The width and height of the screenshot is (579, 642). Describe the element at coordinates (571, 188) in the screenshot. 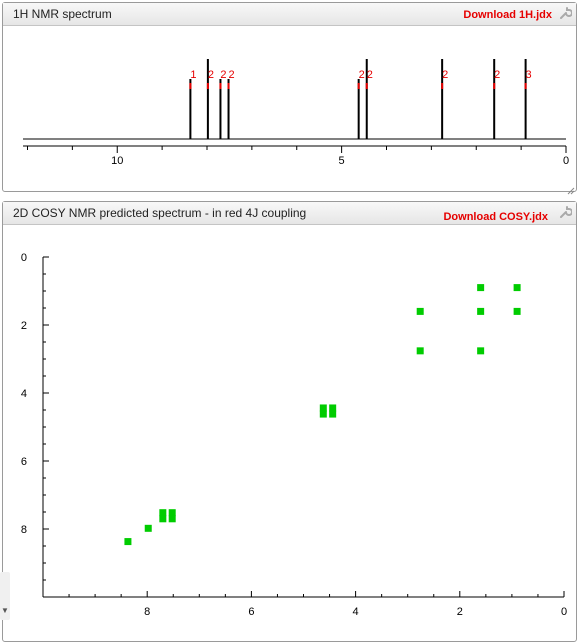

I see `resize-handle-icon` at that location.